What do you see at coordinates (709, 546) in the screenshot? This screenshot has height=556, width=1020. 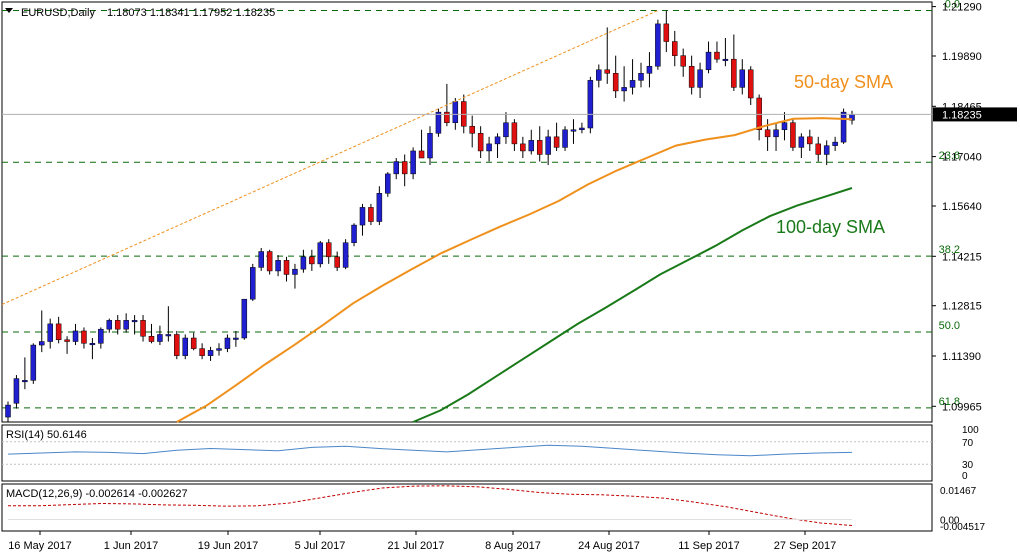 I see `date-axis-label: 11 Sep 2017` at bounding box center [709, 546].